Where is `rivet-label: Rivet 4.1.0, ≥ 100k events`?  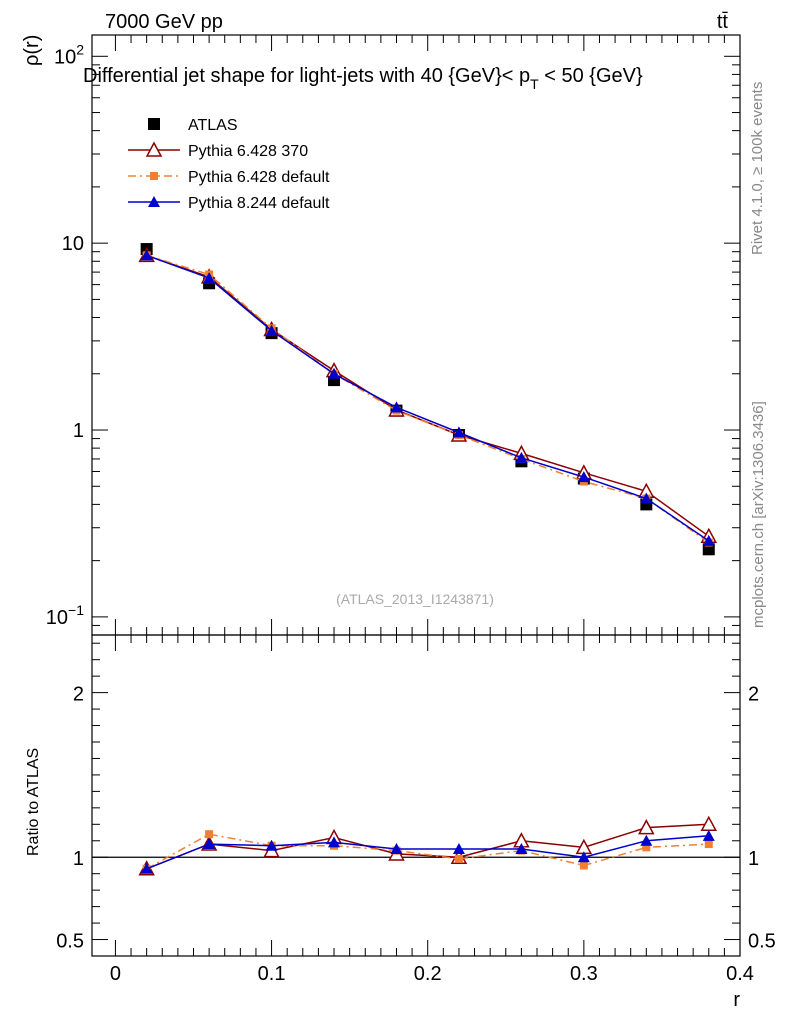
rivet-label: Rivet 4.1.0, ≥ 100k events is located at coordinates (757, 168).